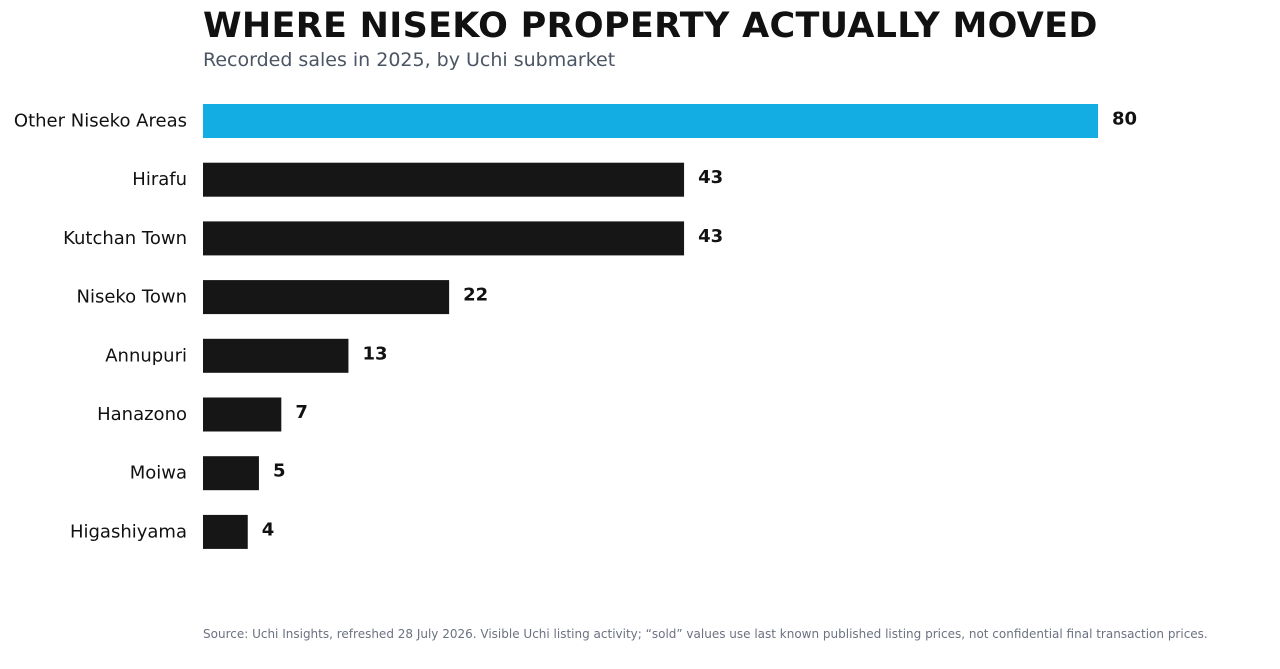 The height and width of the screenshot is (669, 1280). What do you see at coordinates (1124, 119) in the screenshot?
I see `value-label: 80` at bounding box center [1124, 119].